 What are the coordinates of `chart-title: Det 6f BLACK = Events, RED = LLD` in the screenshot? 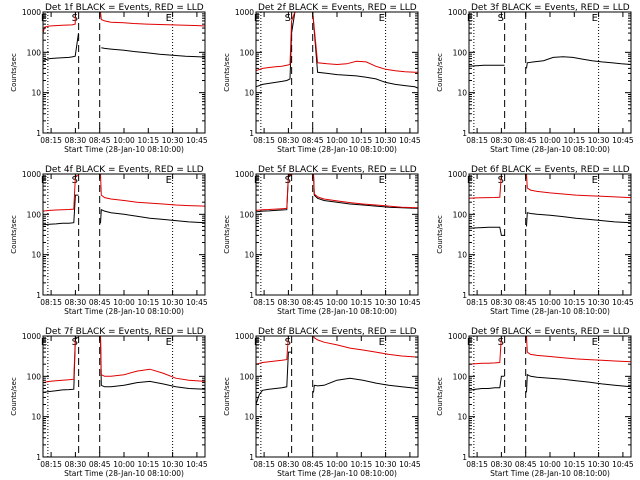 It's located at (550, 170).